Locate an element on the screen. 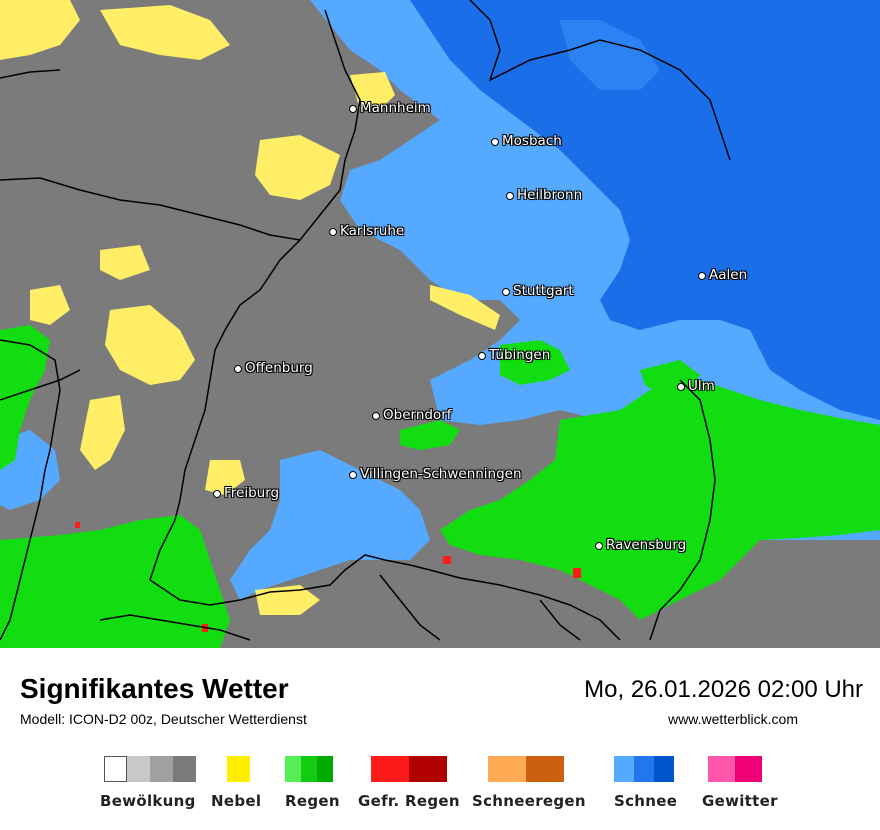 This screenshot has height=830, width=880. city-marker: Mosbach is located at coordinates (526, 141).